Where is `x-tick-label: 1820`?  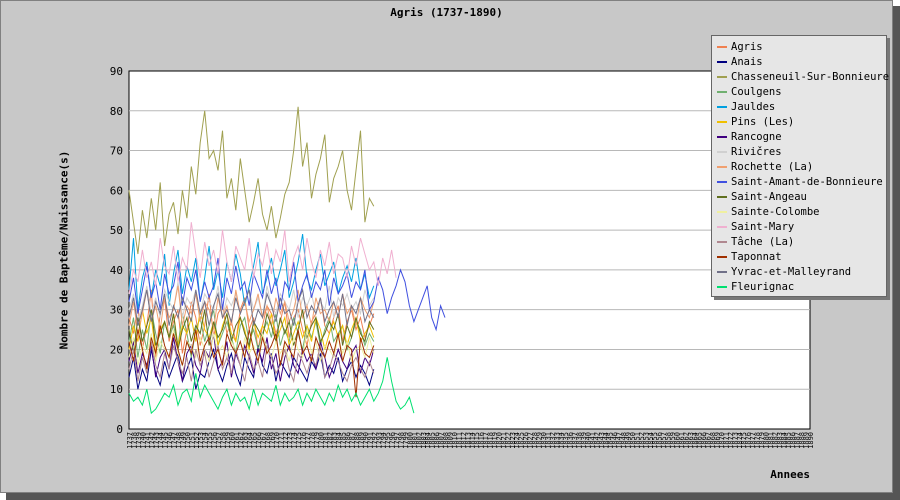
x-tick-label: 1820 is located at coordinates (499, 440).